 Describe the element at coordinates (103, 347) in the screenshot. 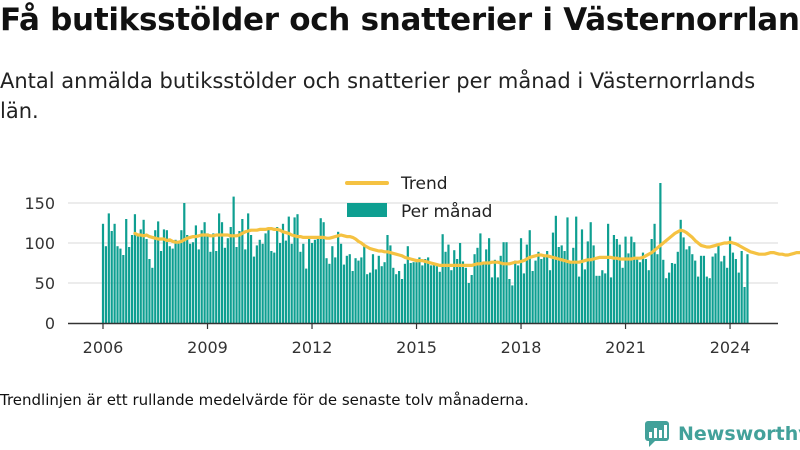

I see `x-tick-label: 2006` at that location.